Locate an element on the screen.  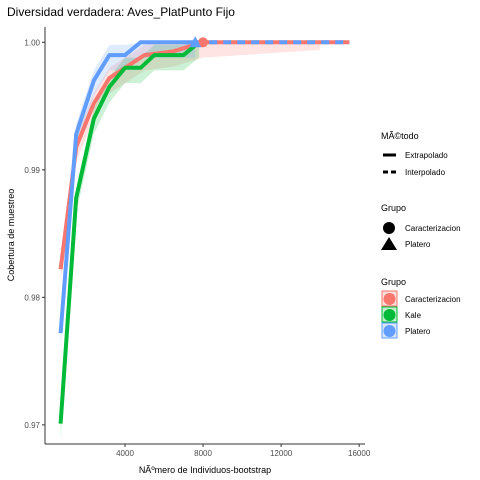
legend-color-title: Grupo is located at coordinates (393, 282).